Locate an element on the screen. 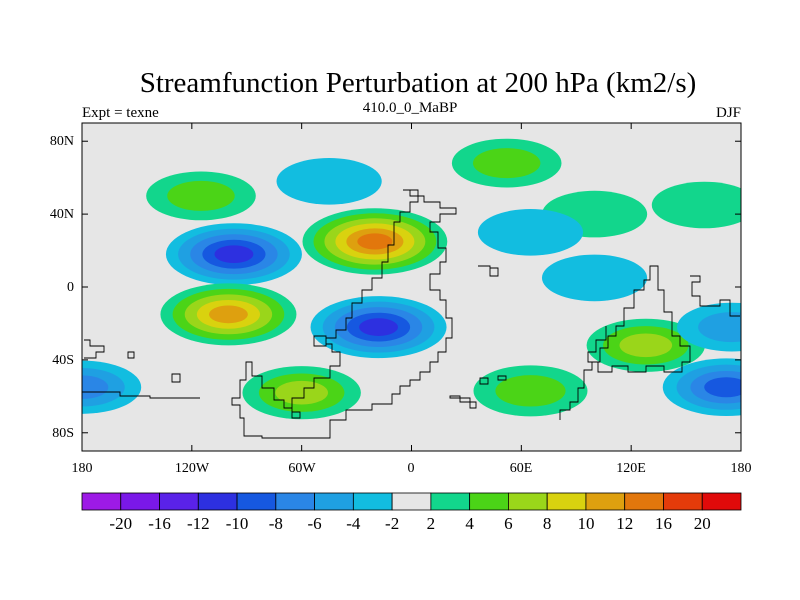 Image resolution: width=800 pixels, height=600 pixels. anomaly-n-atlantic-high is located at coordinates (375, 241).